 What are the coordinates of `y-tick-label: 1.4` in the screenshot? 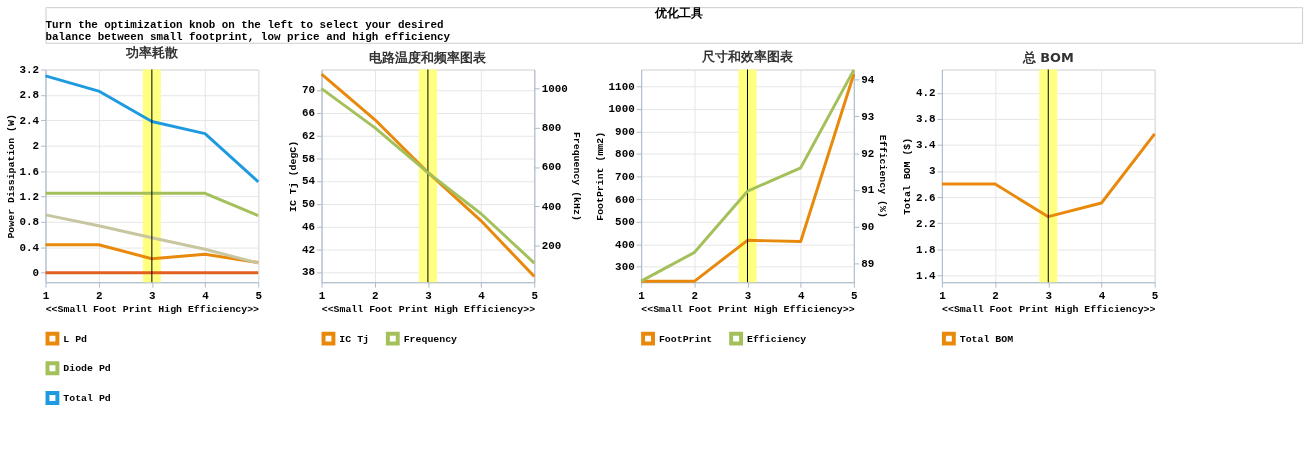 It's located at (925, 275).